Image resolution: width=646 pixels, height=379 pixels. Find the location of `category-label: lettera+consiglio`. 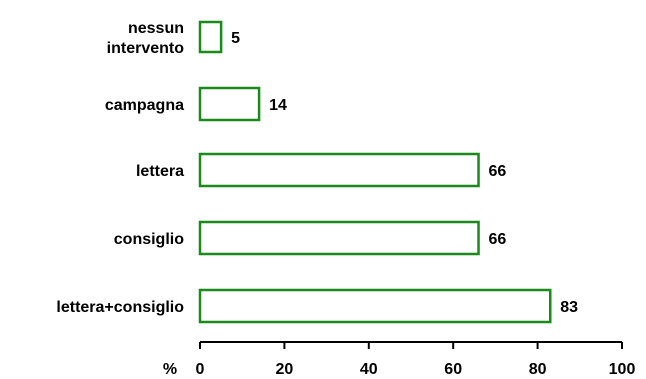

category-label: lettera+consiglio is located at coordinates (120, 307).